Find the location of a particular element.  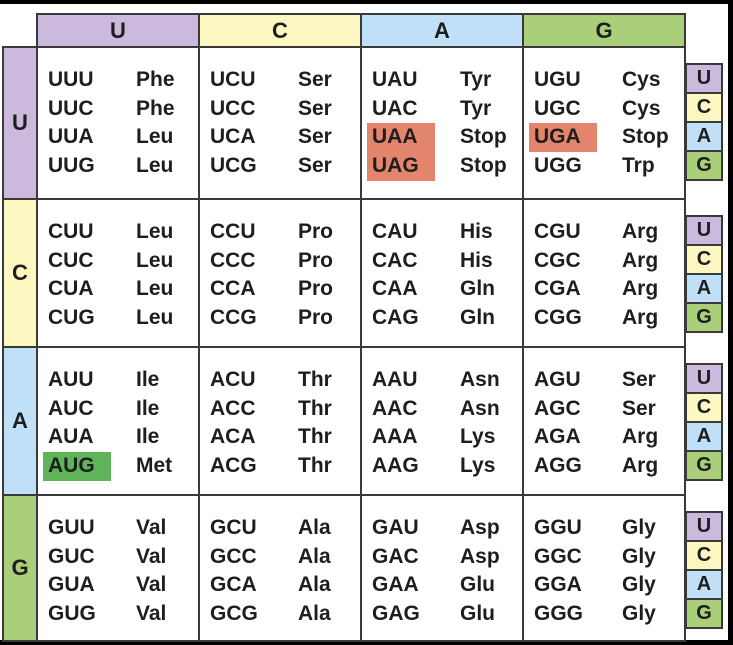

codon: UUA is located at coordinates (71, 137).